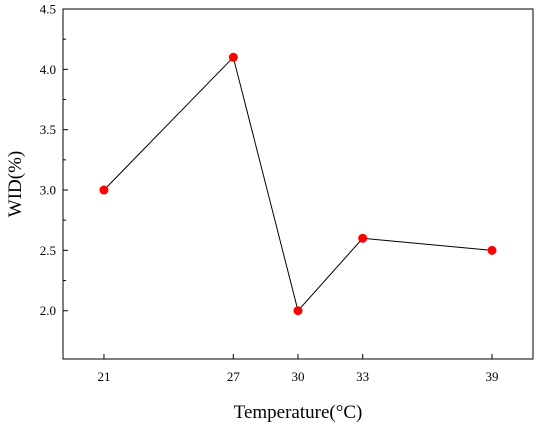 The width and height of the screenshot is (550, 434). I want to click on x-tick-label: 27, so click(234, 376).